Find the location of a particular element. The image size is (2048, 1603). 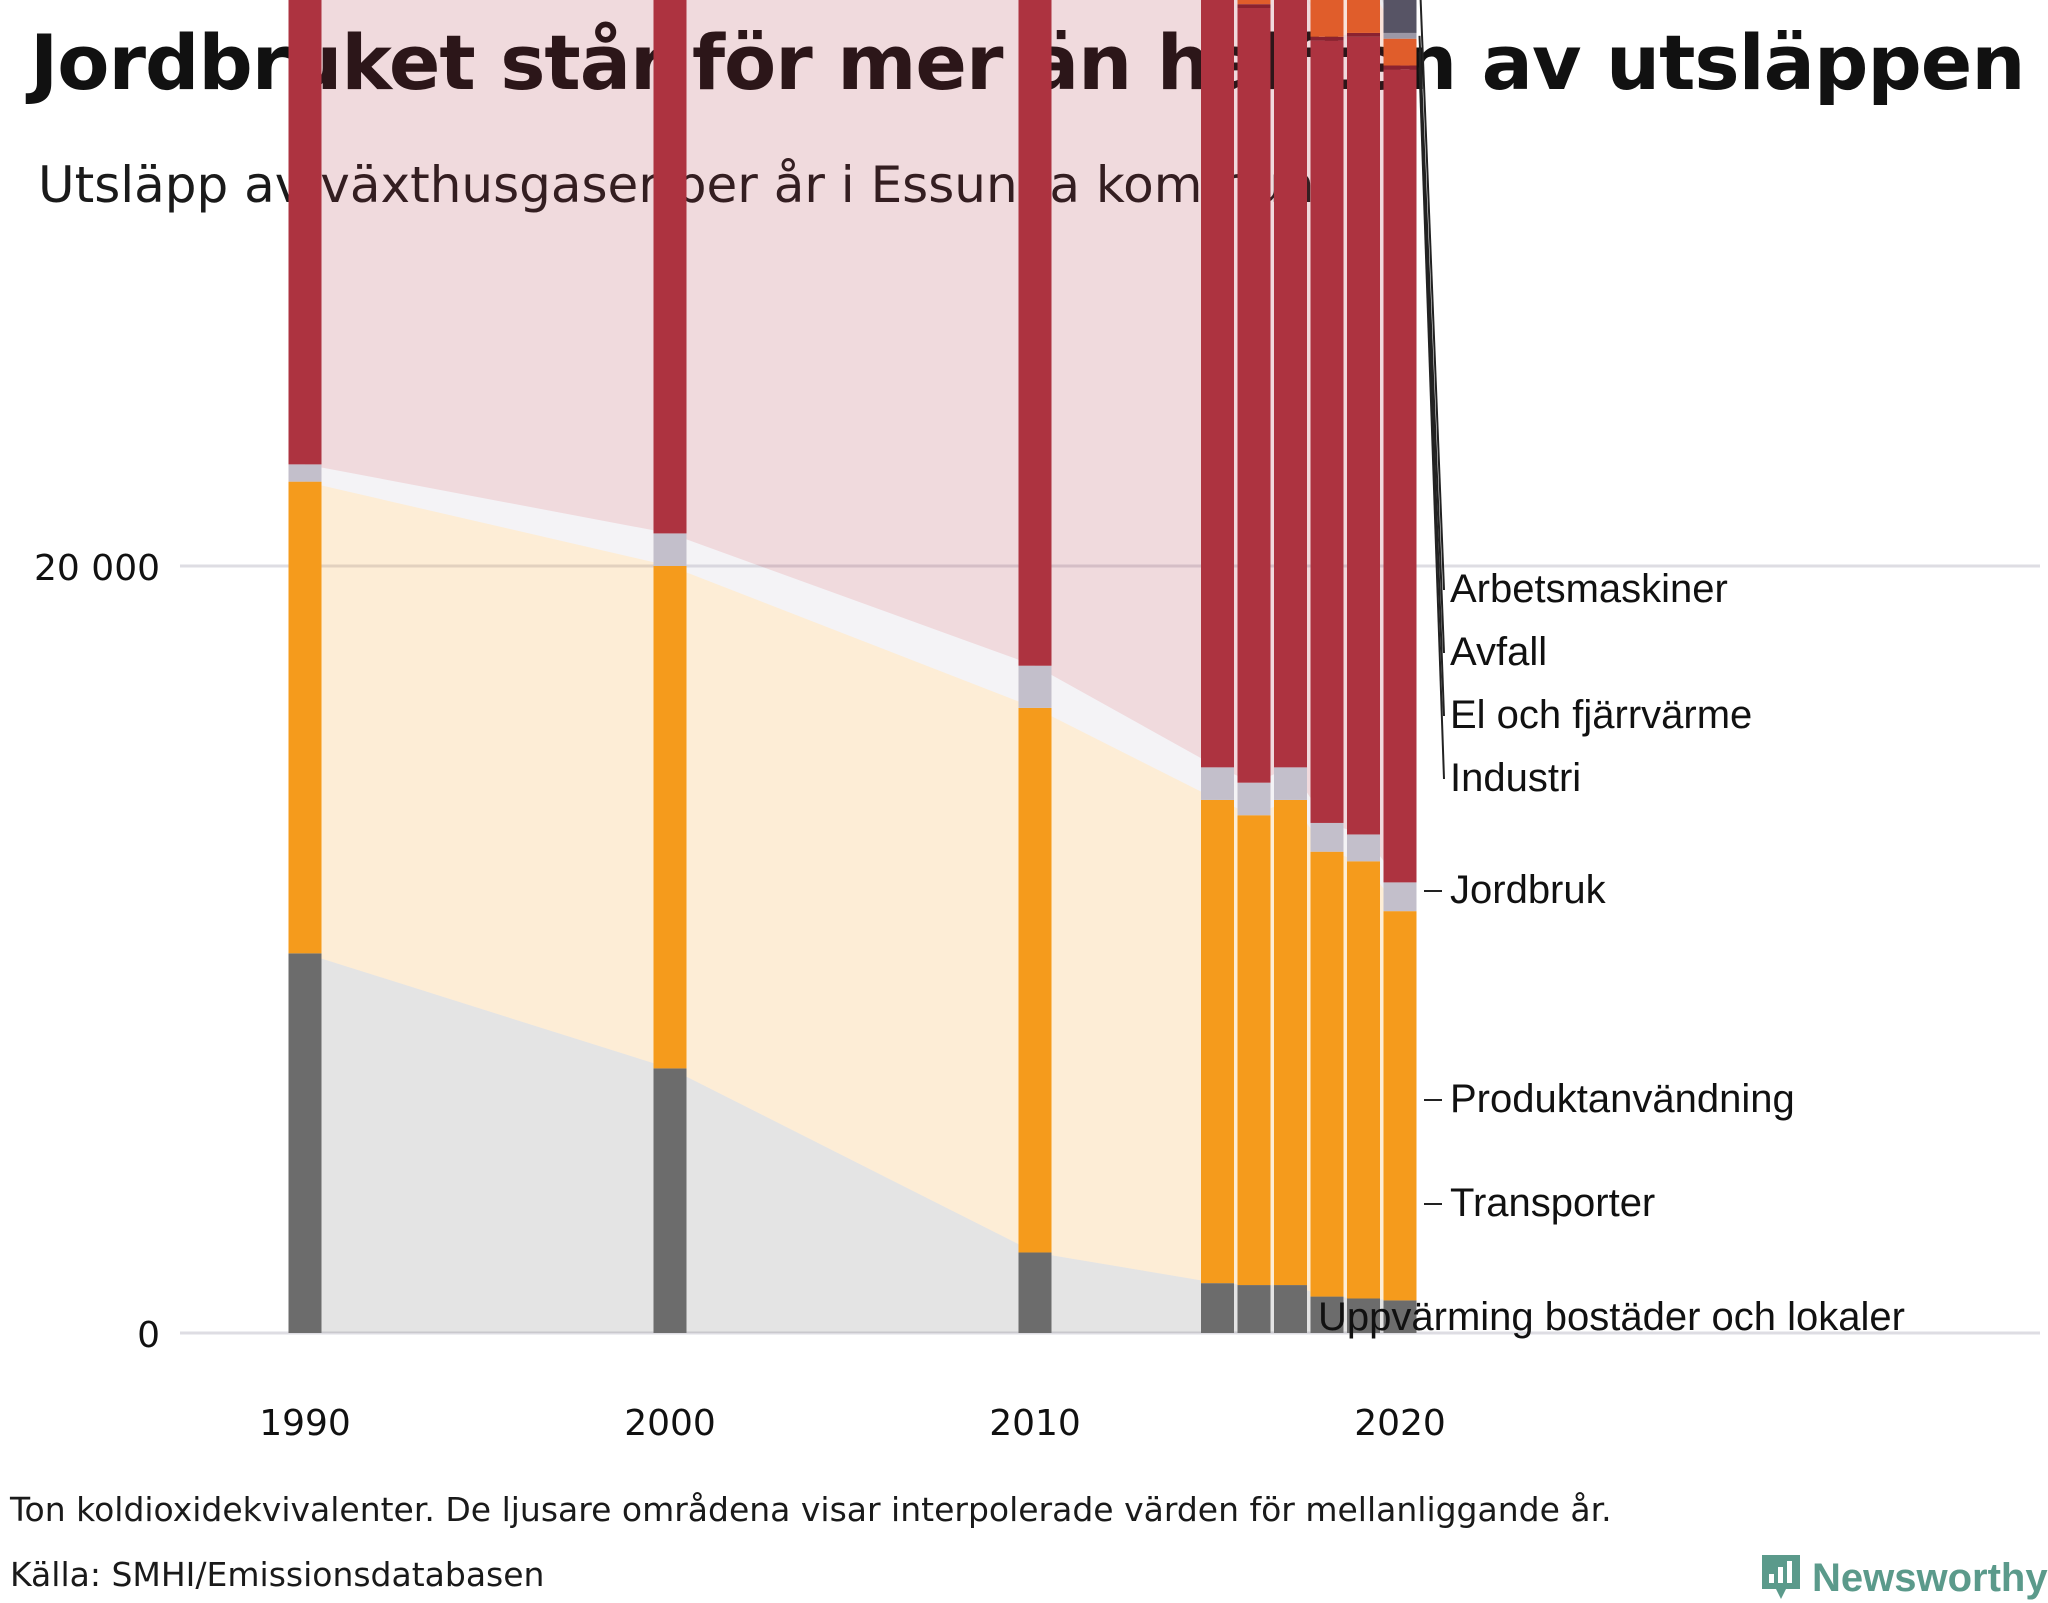

series-label: Uppvärming bostäder och lokaler is located at coordinates (1611, 1317).